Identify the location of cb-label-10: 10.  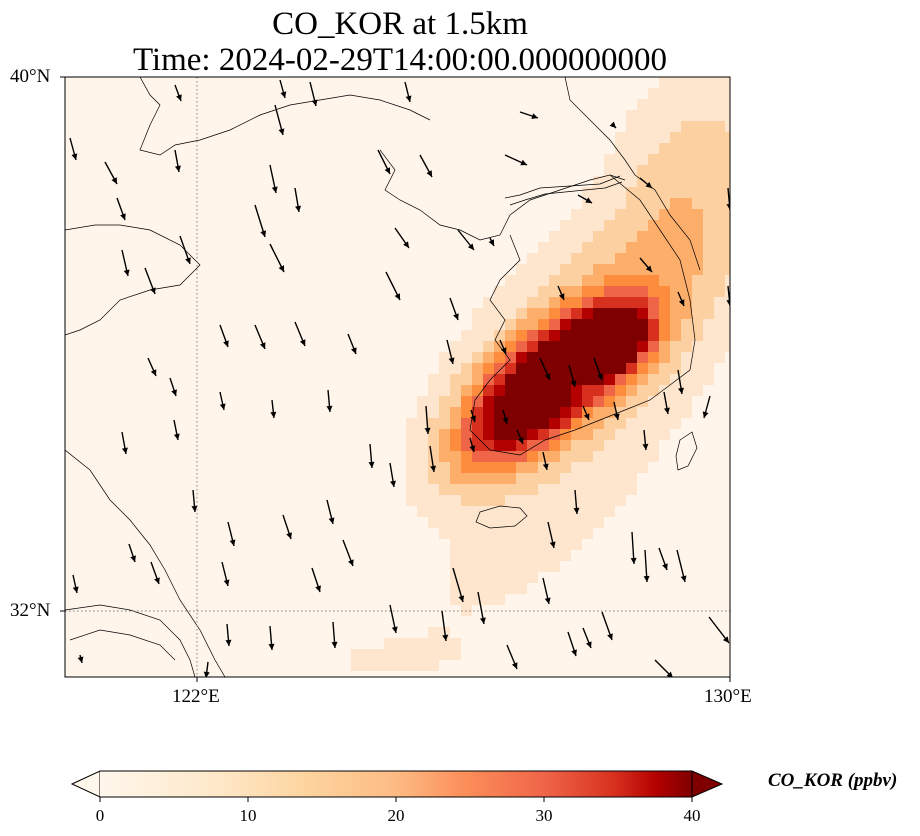
(248, 815).